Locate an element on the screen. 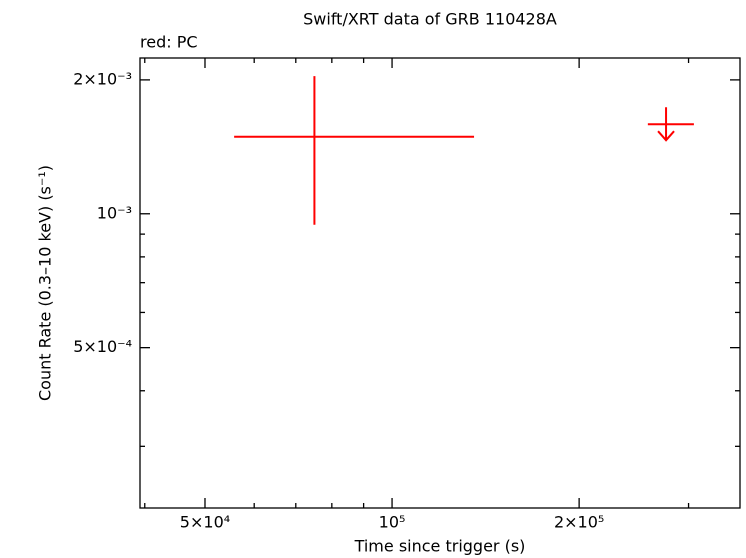  y-tick-label: 2×10⁻³ is located at coordinates (102, 78).